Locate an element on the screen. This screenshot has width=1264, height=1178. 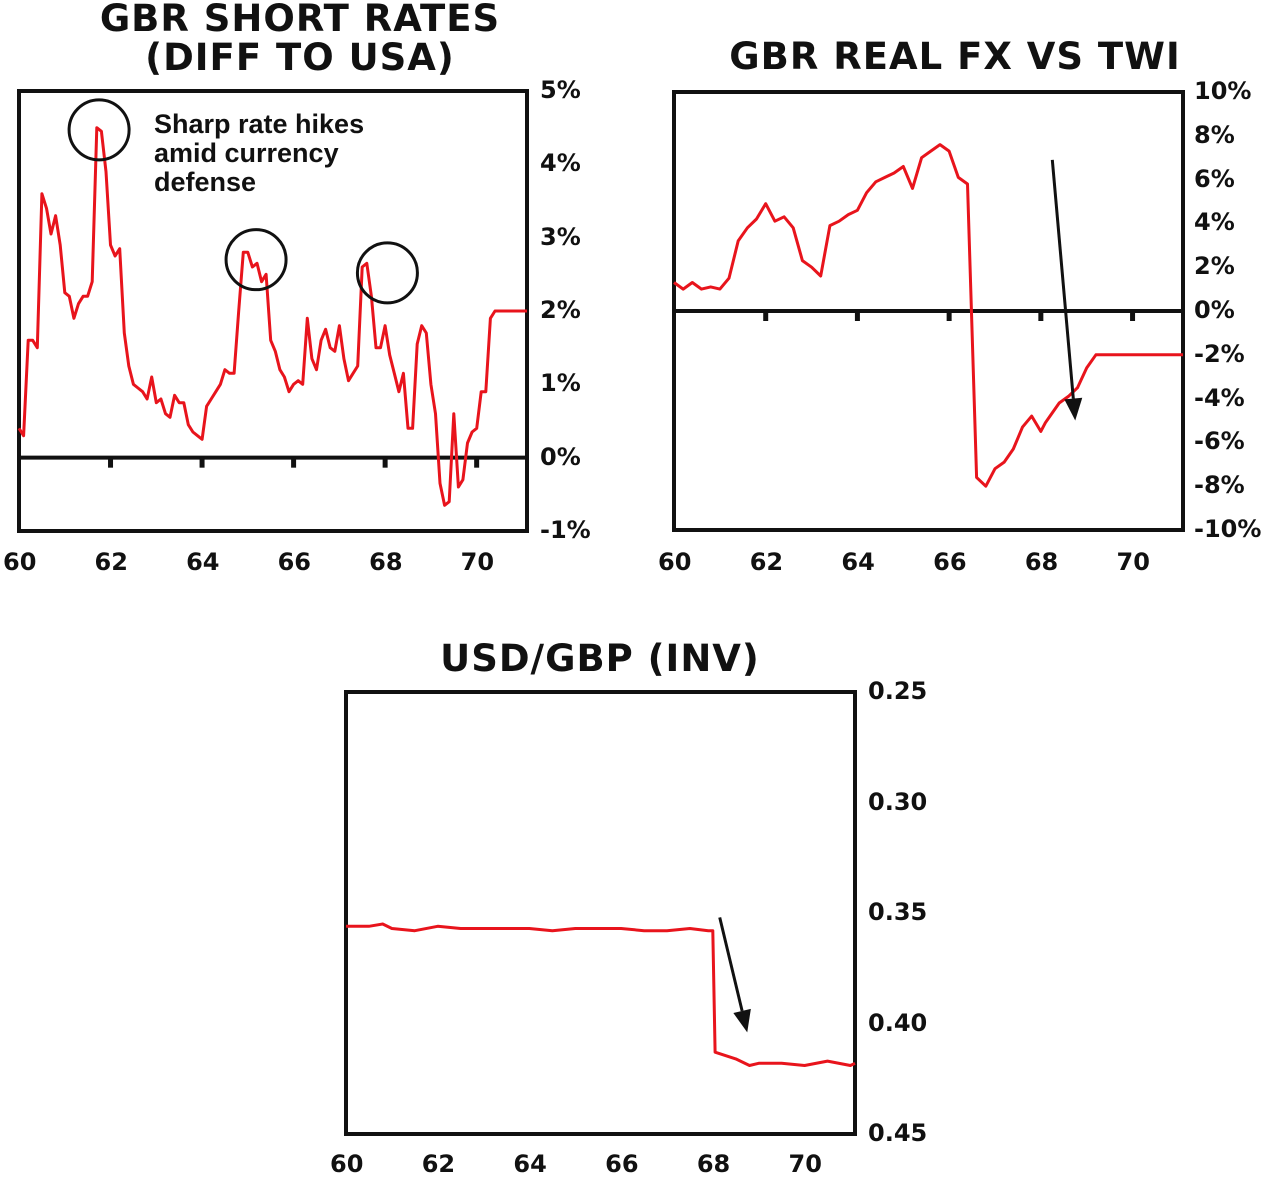
realfx-chart-title: GBR REAL FX VS TWI is located at coordinates (955, 57).